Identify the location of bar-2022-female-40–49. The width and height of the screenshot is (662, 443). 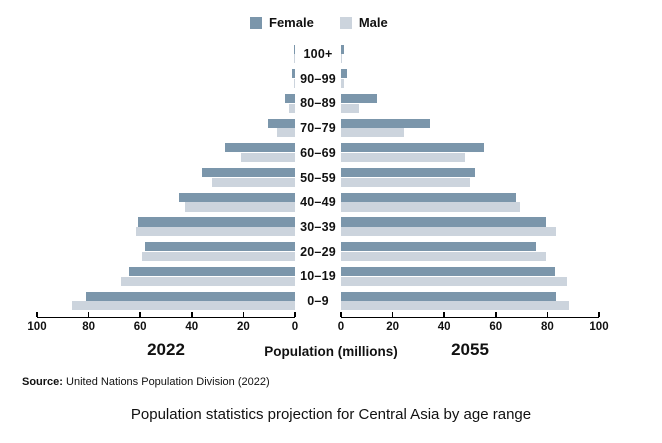
(236, 197).